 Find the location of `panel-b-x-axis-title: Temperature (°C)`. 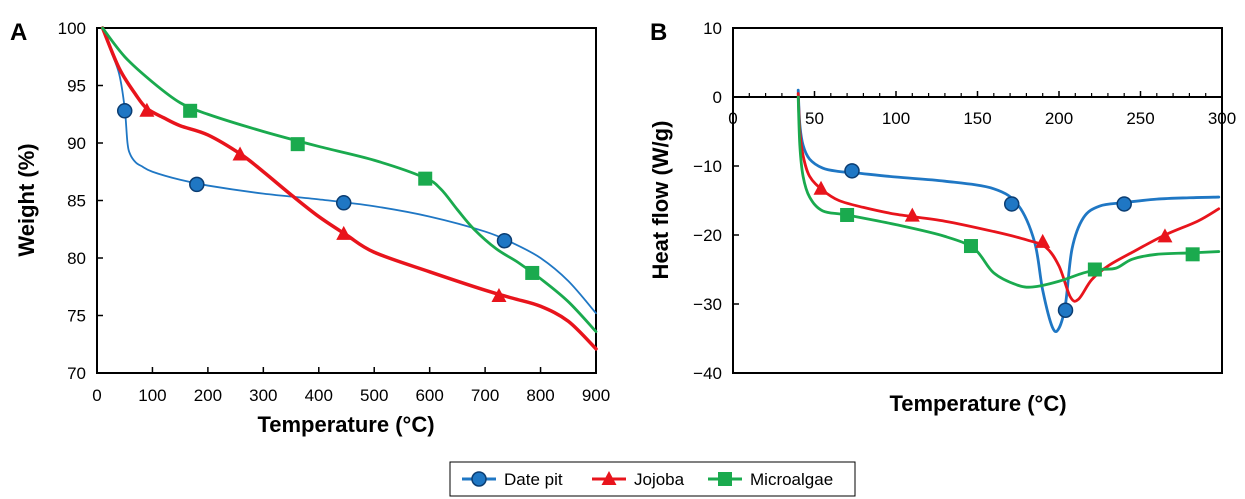

panel-b-x-axis-title: Temperature (°C) is located at coordinates (977, 403).